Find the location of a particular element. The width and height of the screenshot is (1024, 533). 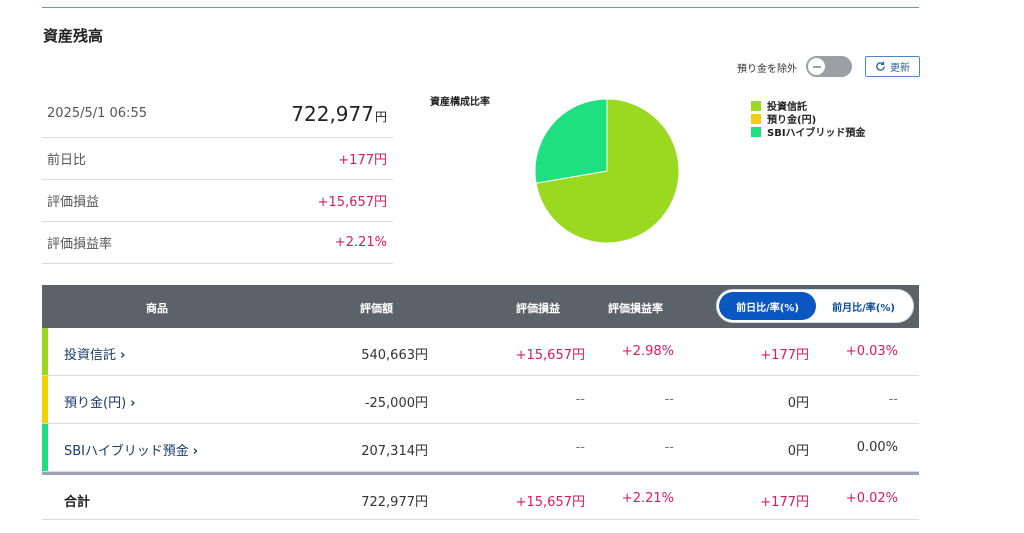

exclude-deposit-toggle is located at coordinates (829, 66).